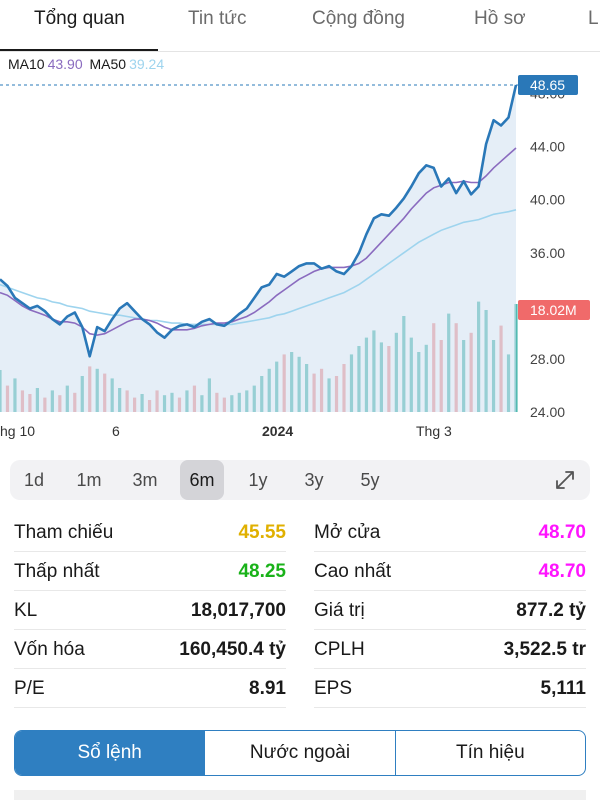  Describe the element at coordinates (450, 571) in the screenshot. I see `stat-high: Cao nhất 48.70` at that location.